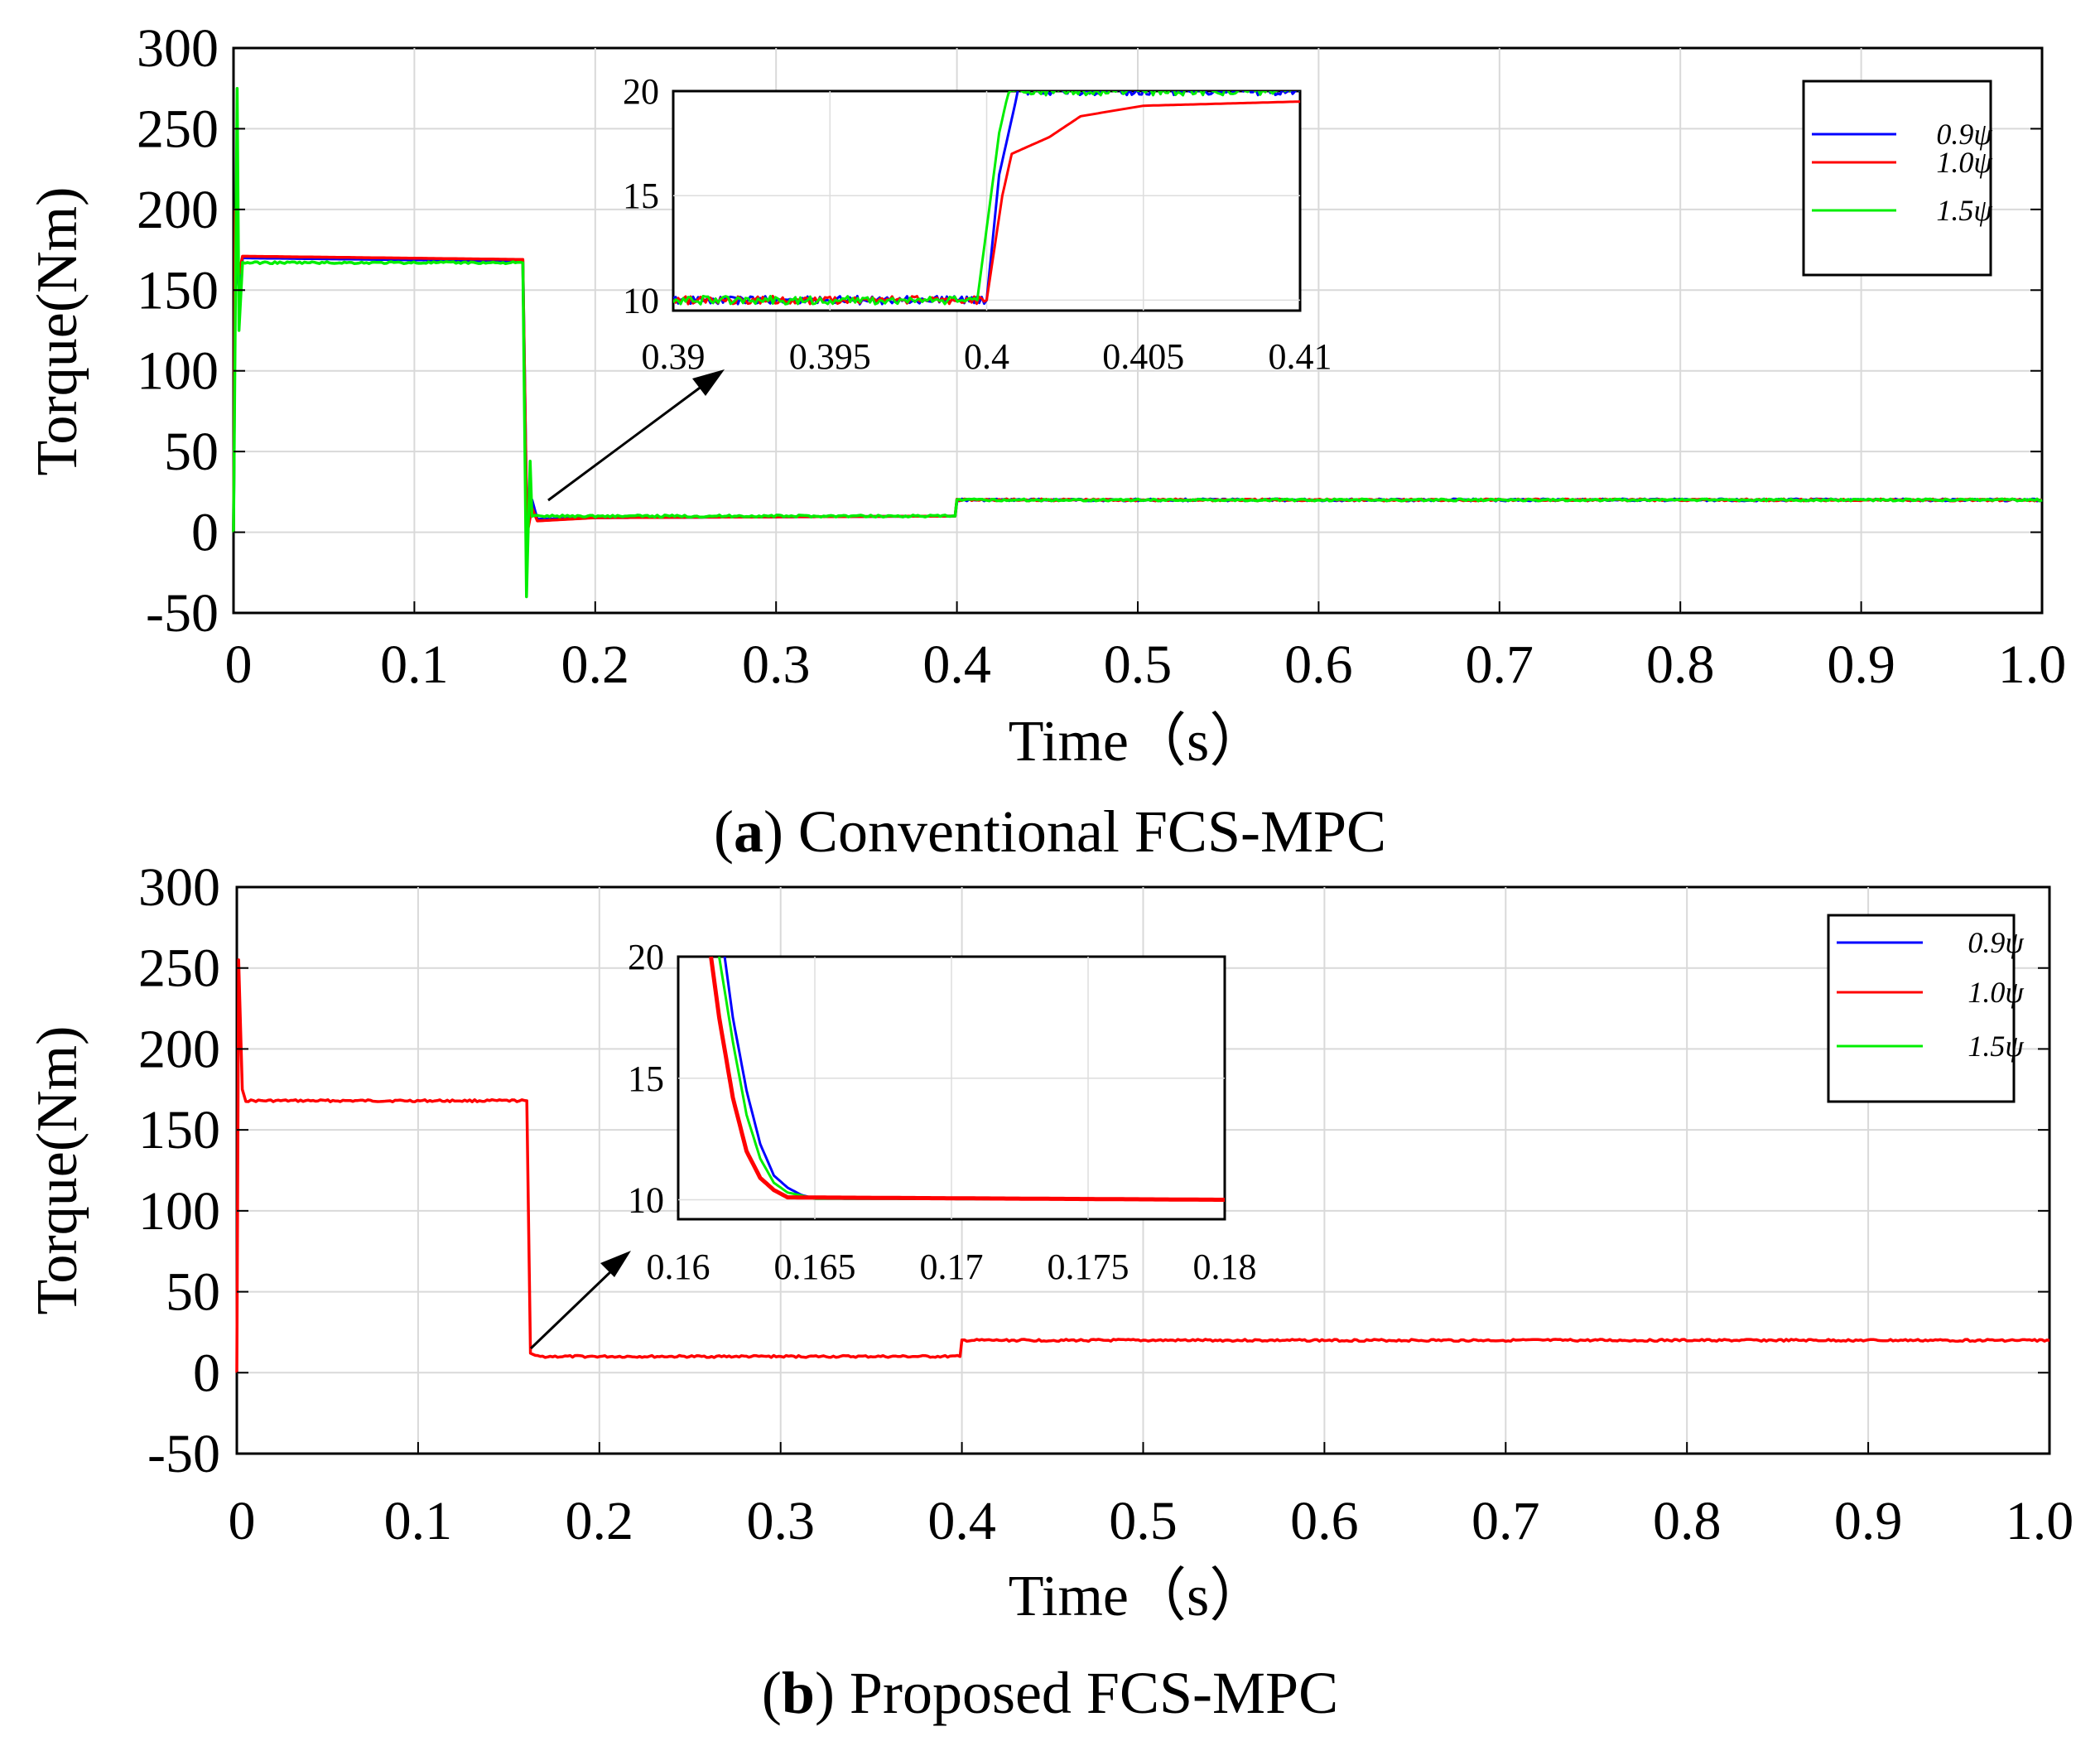 The height and width of the screenshot is (1746, 2100). Describe the element at coordinates (748, 831) in the screenshot. I see `panel-a-caption-letter: a` at that location.